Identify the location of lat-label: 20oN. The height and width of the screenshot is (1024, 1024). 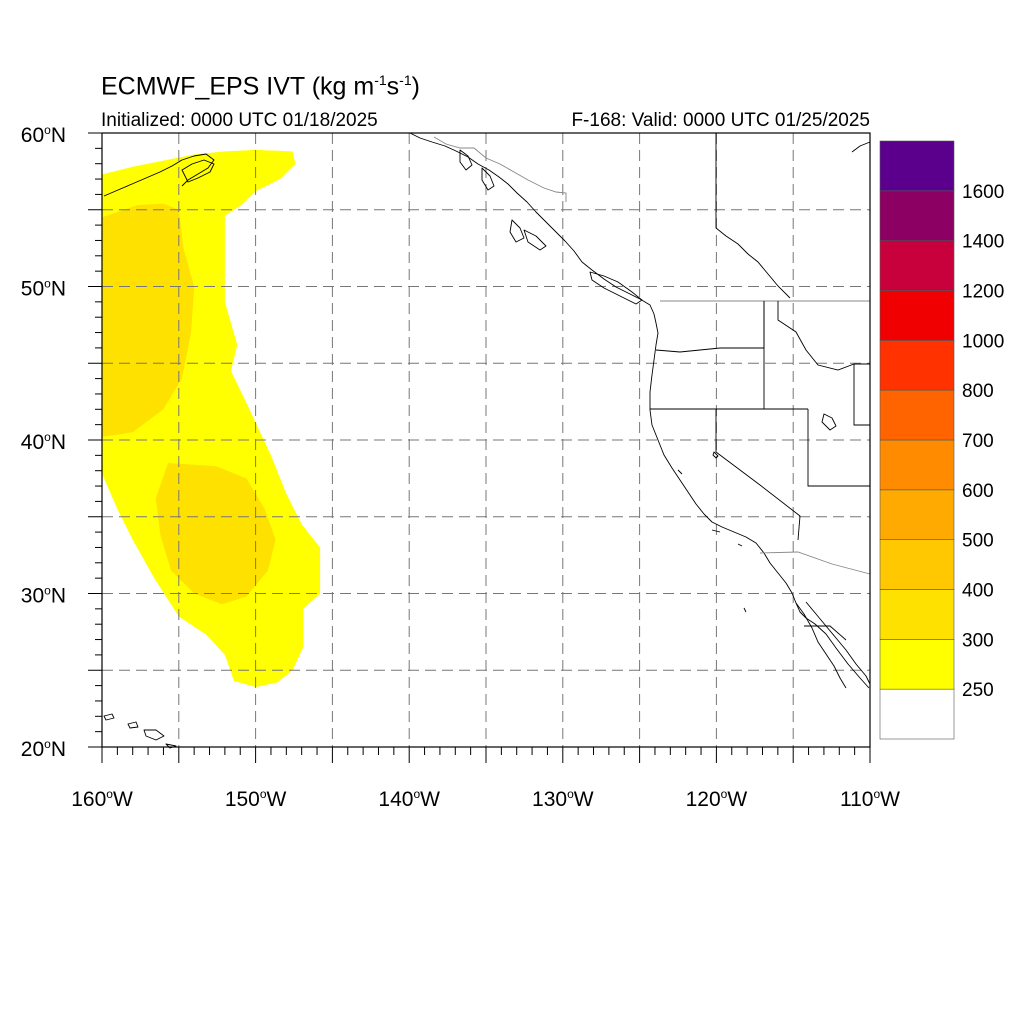
(43, 749).